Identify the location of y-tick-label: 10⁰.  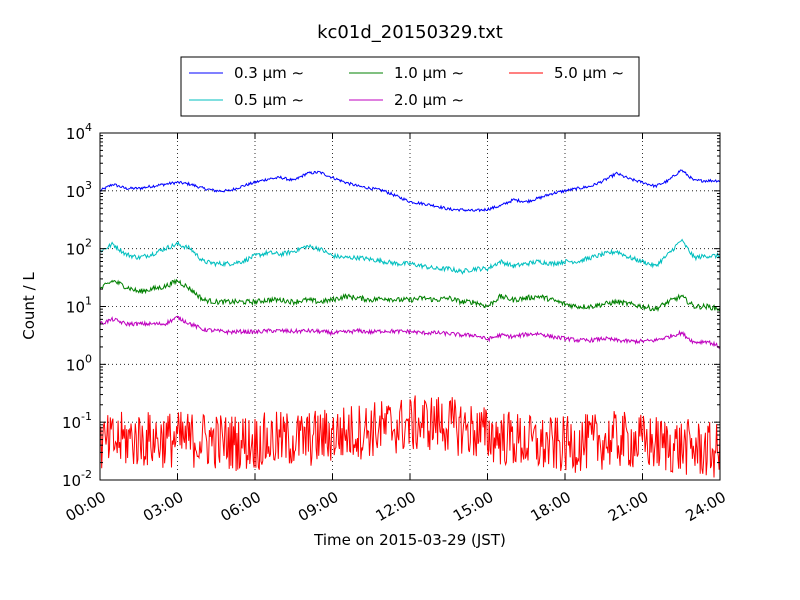
(79, 363).